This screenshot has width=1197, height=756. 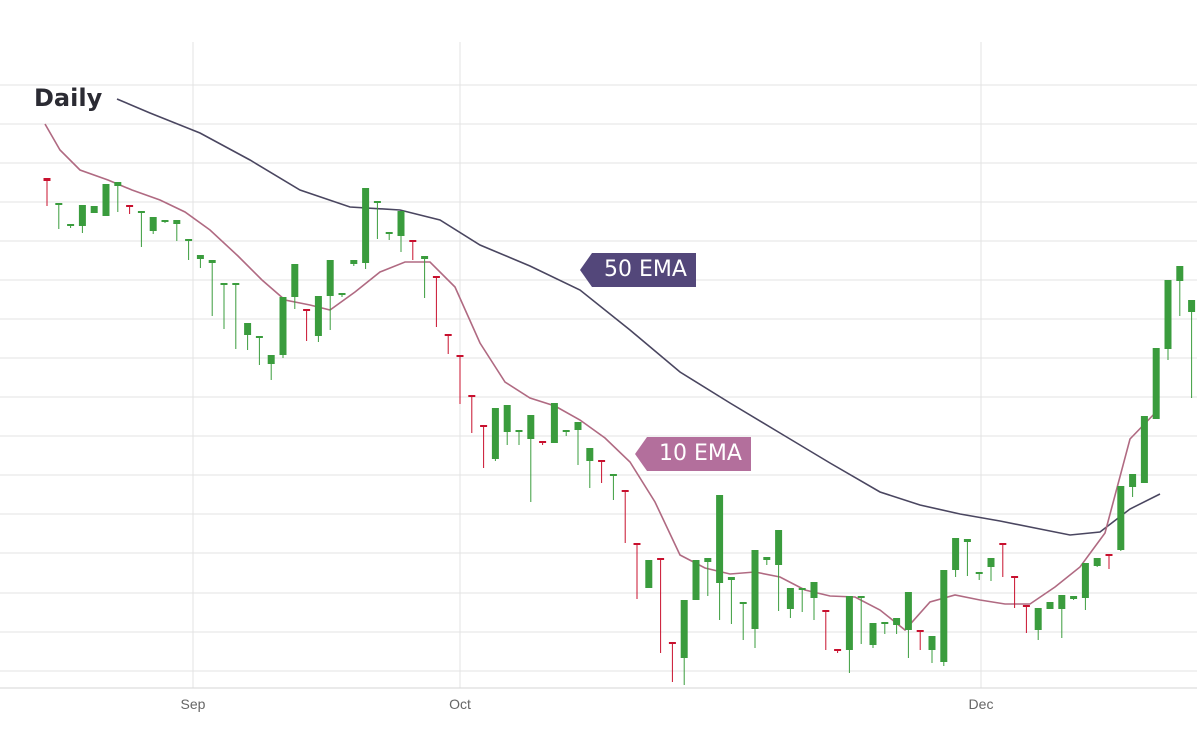 What do you see at coordinates (193, 704) in the screenshot?
I see `x-tick-label: Sep` at bounding box center [193, 704].